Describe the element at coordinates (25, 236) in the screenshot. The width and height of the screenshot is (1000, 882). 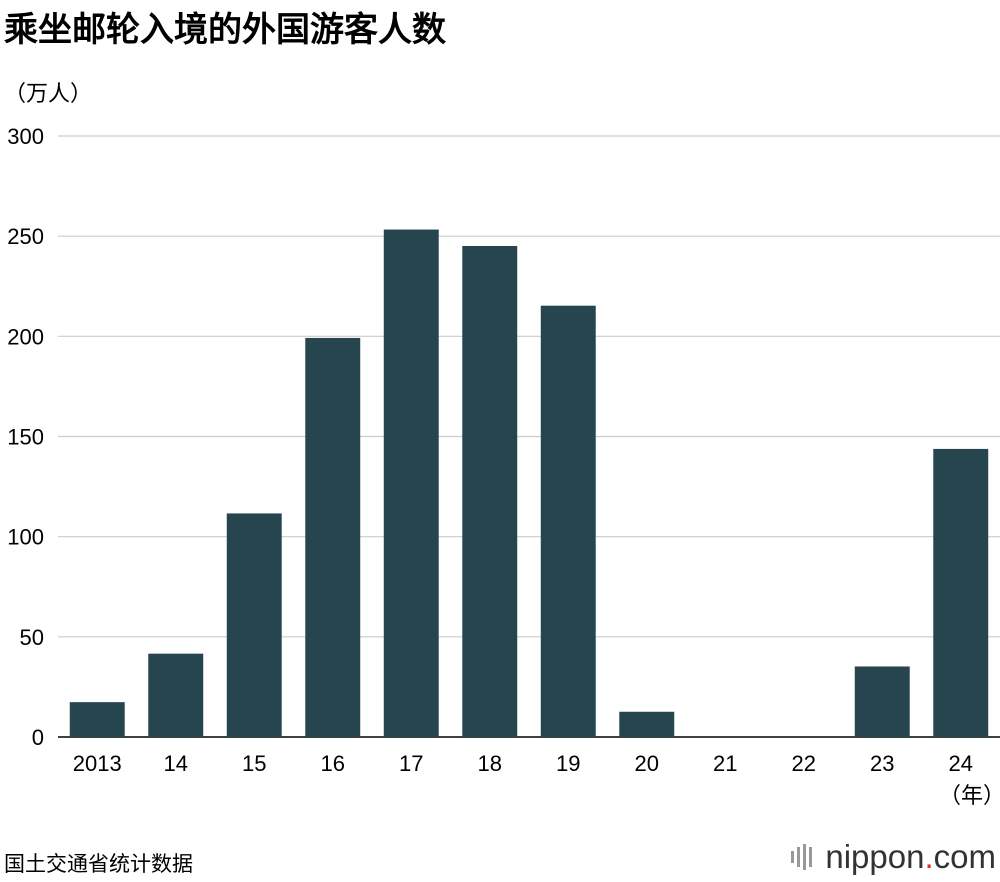
I see `y-tick-label: 250` at that location.